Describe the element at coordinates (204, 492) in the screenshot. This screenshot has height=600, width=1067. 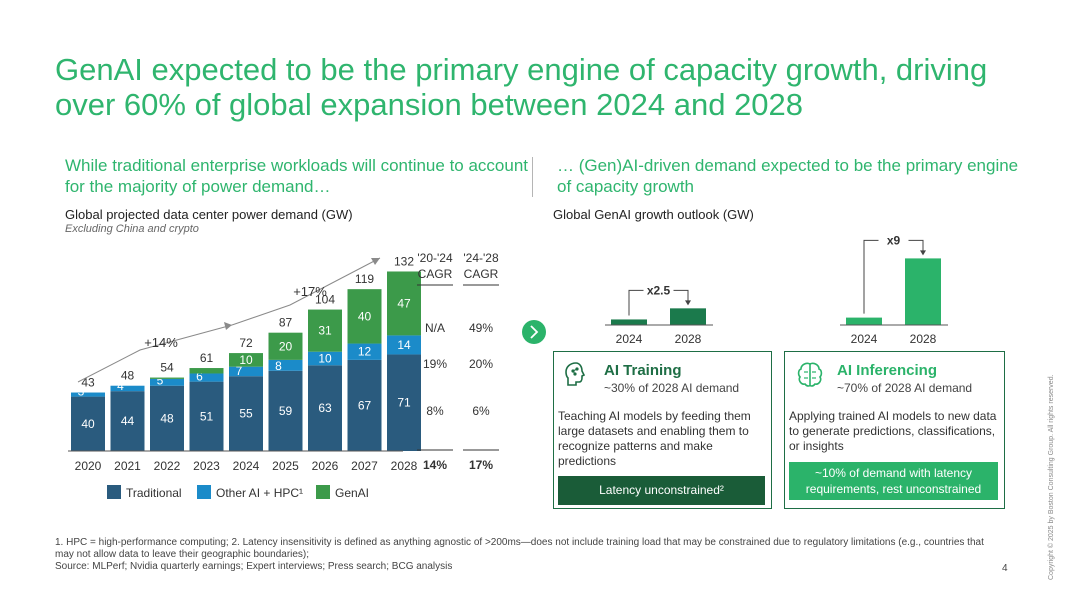
I see `legend-swatch-otherai` at that location.